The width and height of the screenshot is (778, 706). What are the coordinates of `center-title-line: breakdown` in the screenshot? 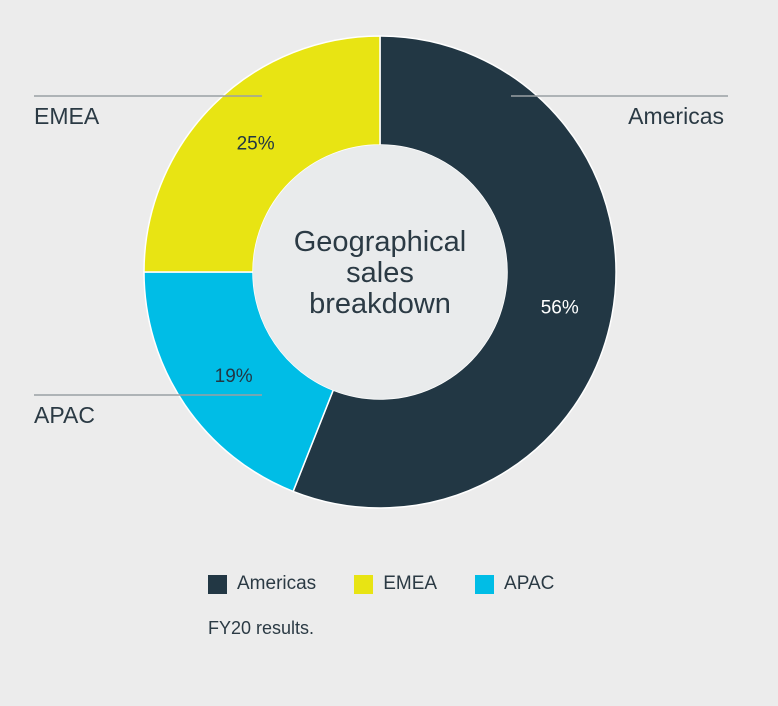 It's located at (380, 304).